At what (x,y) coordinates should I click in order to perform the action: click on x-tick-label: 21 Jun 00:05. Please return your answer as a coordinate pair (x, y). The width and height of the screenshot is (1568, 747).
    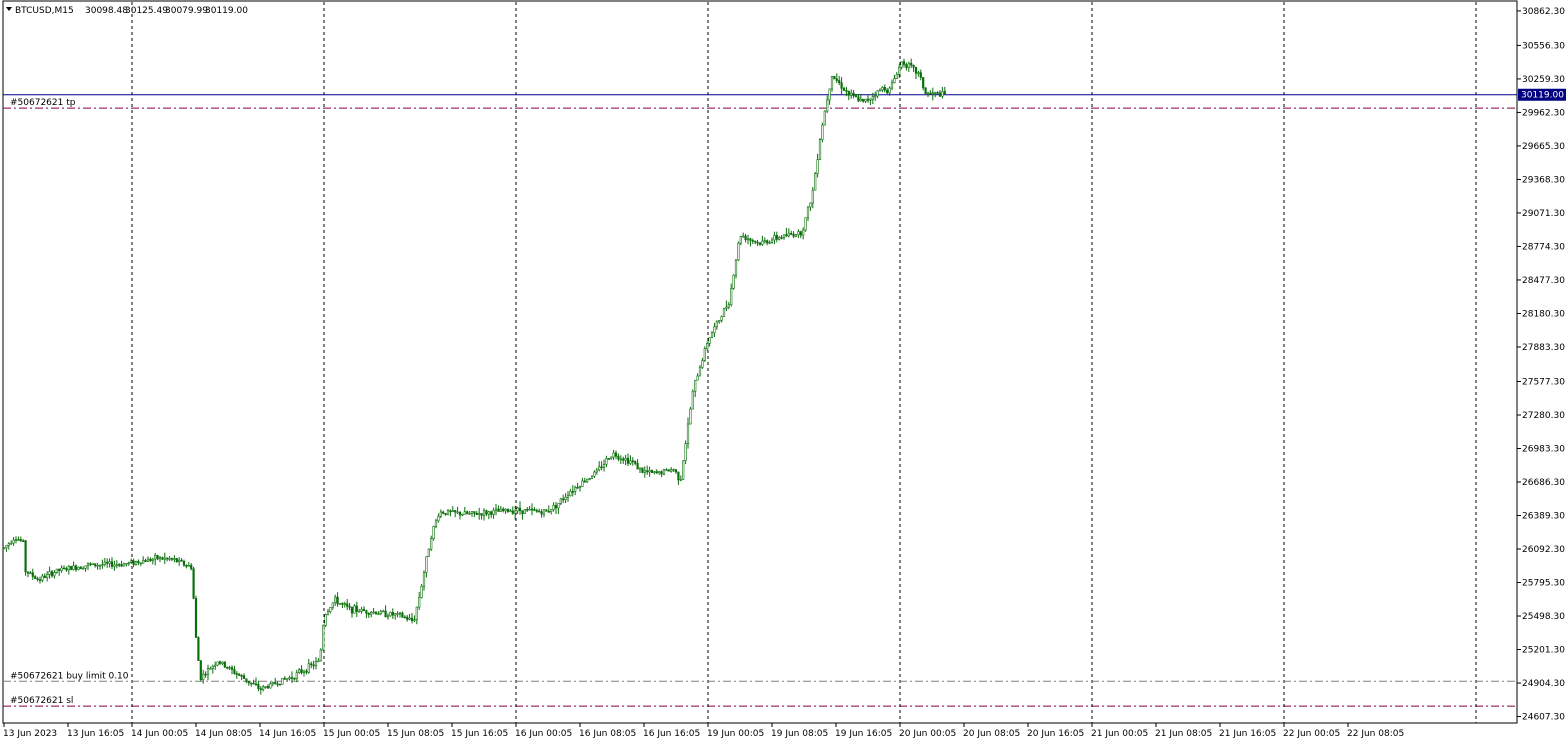
    Looking at the image, I should click on (1119, 734).